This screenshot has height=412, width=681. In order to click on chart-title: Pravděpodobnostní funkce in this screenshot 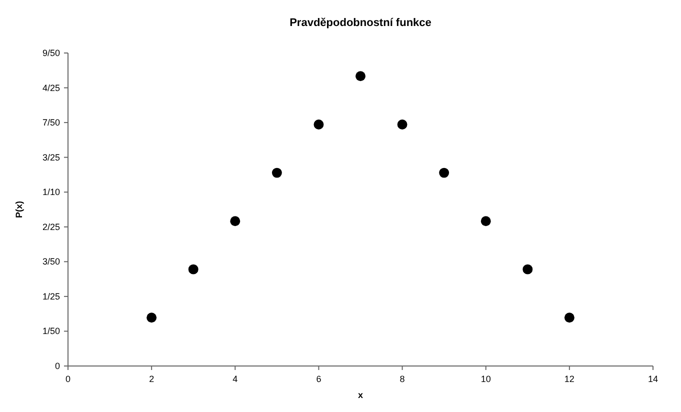, I will do `click(361, 23)`.